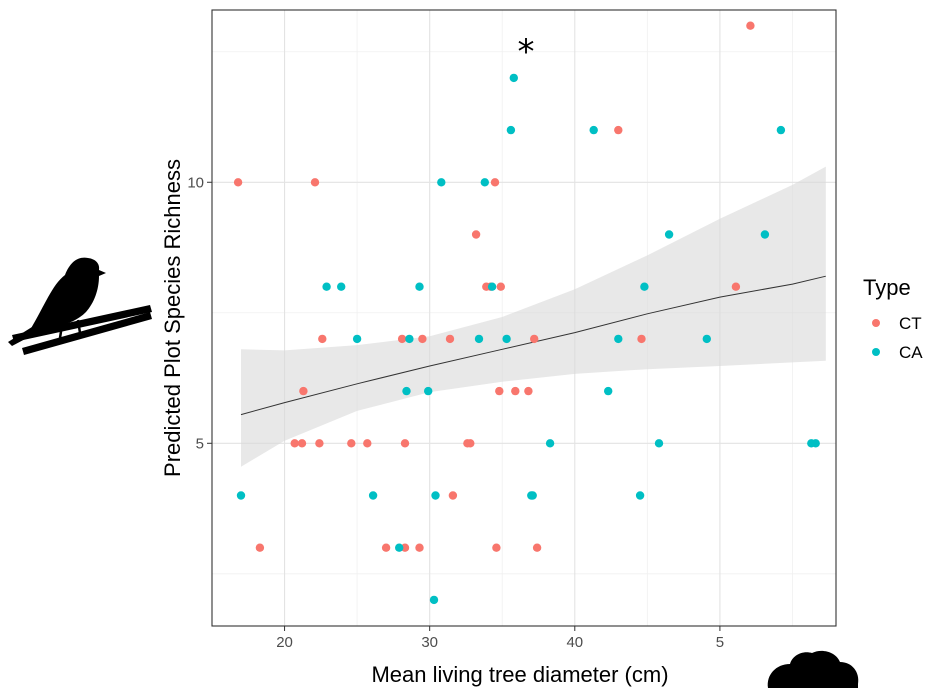  Describe the element at coordinates (813, 669) in the screenshot. I see `tree-silhouette-icon` at that location.